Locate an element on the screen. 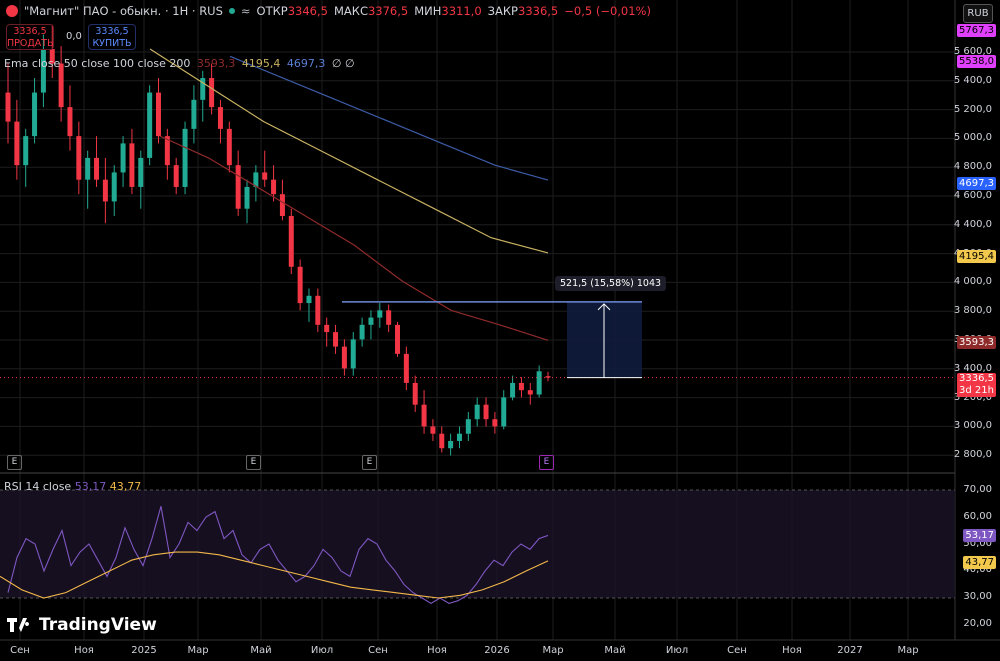 This screenshot has width=1000, height=661. high-label: МАКС is located at coordinates (350, 11).